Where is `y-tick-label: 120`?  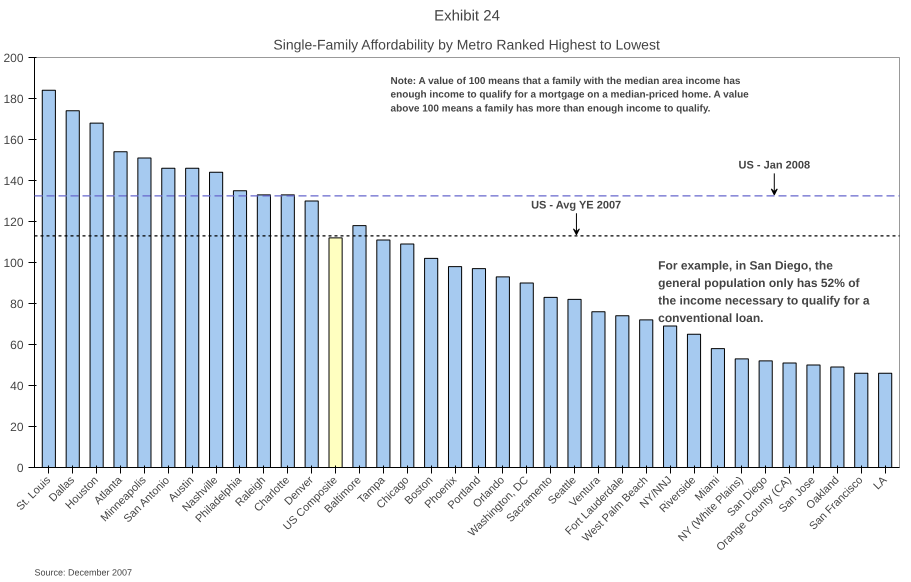 y-tick-label: 120 is located at coordinates (13, 222).